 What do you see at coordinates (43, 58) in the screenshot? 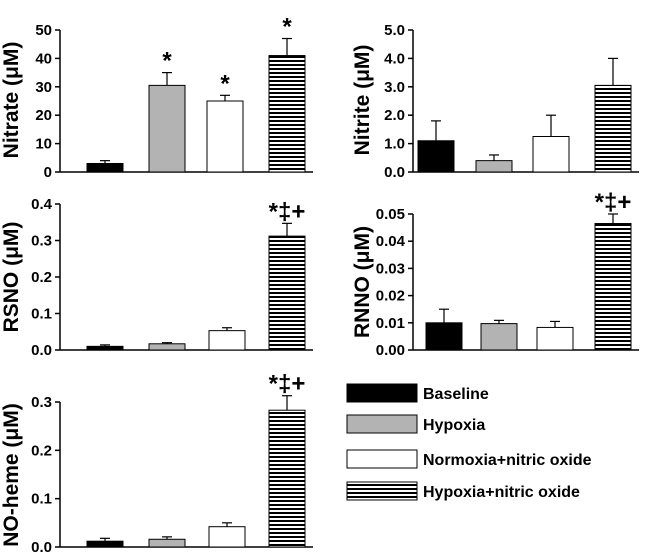
I see `y-tick-label: 40` at bounding box center [43, 58].